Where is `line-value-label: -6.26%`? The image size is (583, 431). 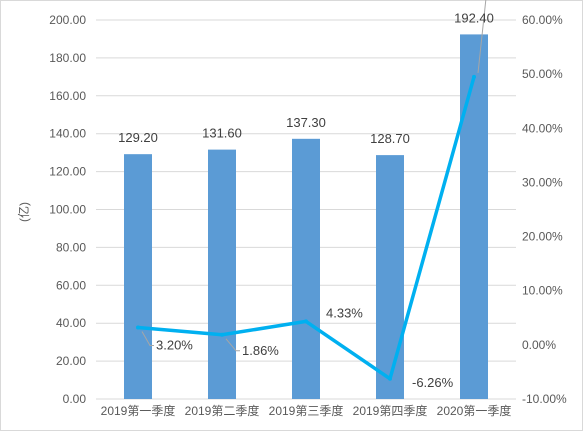
line-value-label: -6.26% is located at coordinates (433, 382).